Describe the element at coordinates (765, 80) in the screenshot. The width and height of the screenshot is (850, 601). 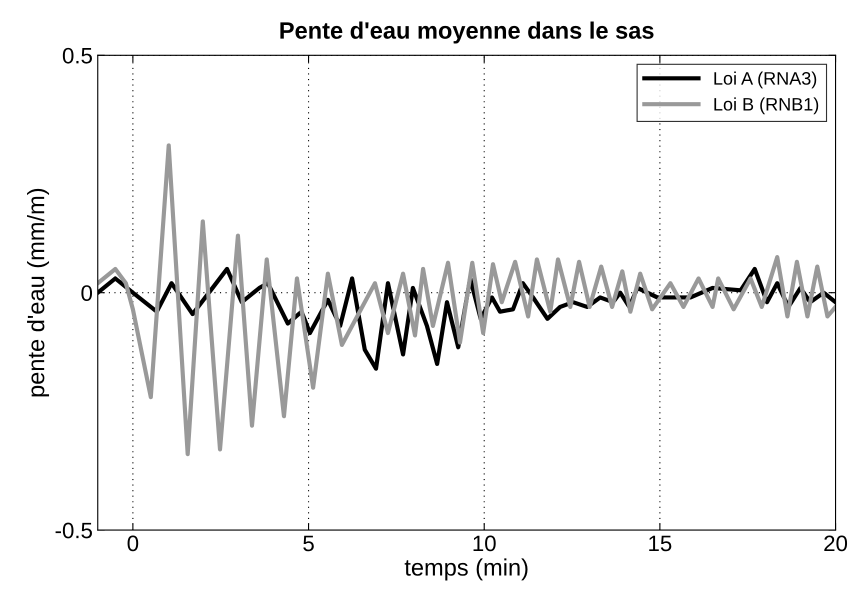
I see `legend-label: Loi A (RNA3)` at that location.